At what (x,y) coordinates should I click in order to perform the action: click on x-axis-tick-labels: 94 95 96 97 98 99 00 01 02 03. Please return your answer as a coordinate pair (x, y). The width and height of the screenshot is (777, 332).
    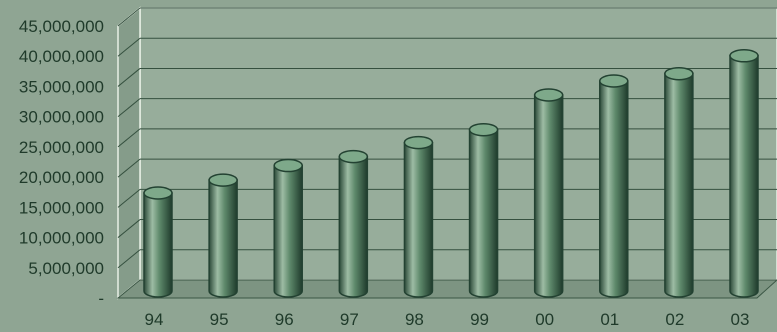
    Looking at the image, I should click on (447, 319).